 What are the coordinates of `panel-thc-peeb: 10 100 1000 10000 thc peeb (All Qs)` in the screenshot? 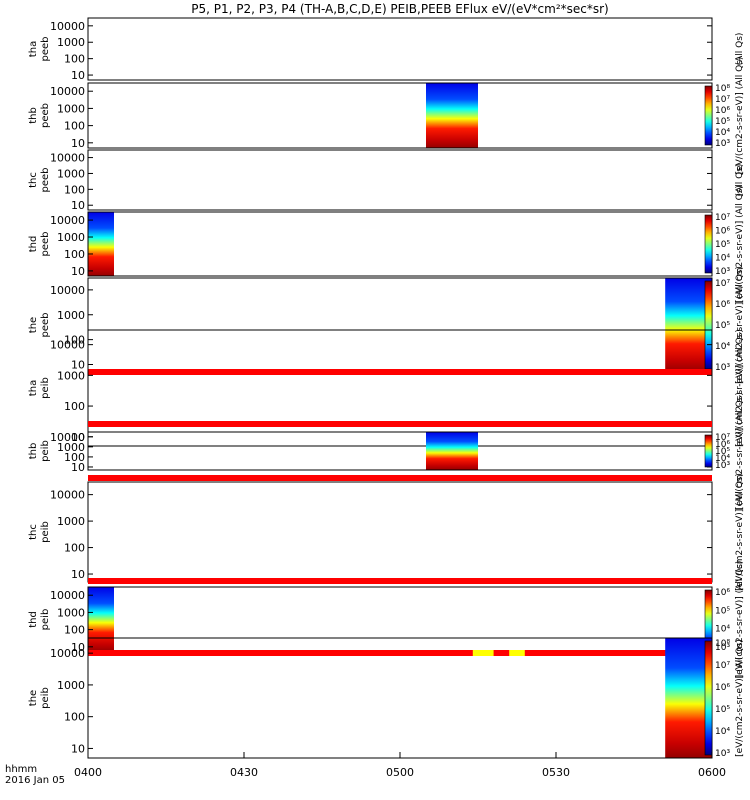 It's located at (386, 180).